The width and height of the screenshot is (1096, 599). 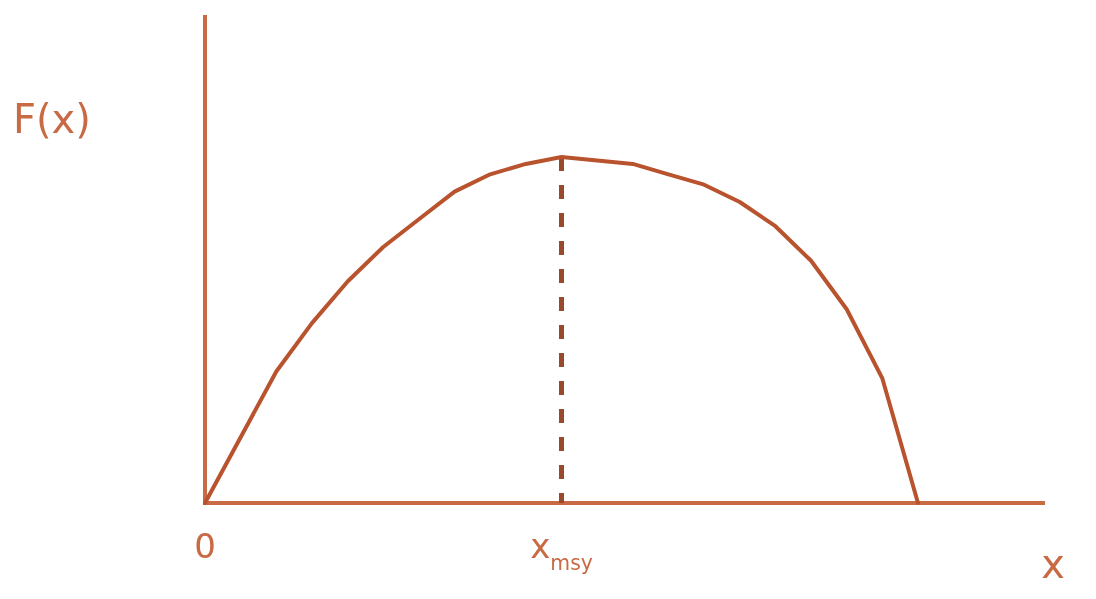 I want to click on y-axis-title: F(x), so click(x=52, y=119).